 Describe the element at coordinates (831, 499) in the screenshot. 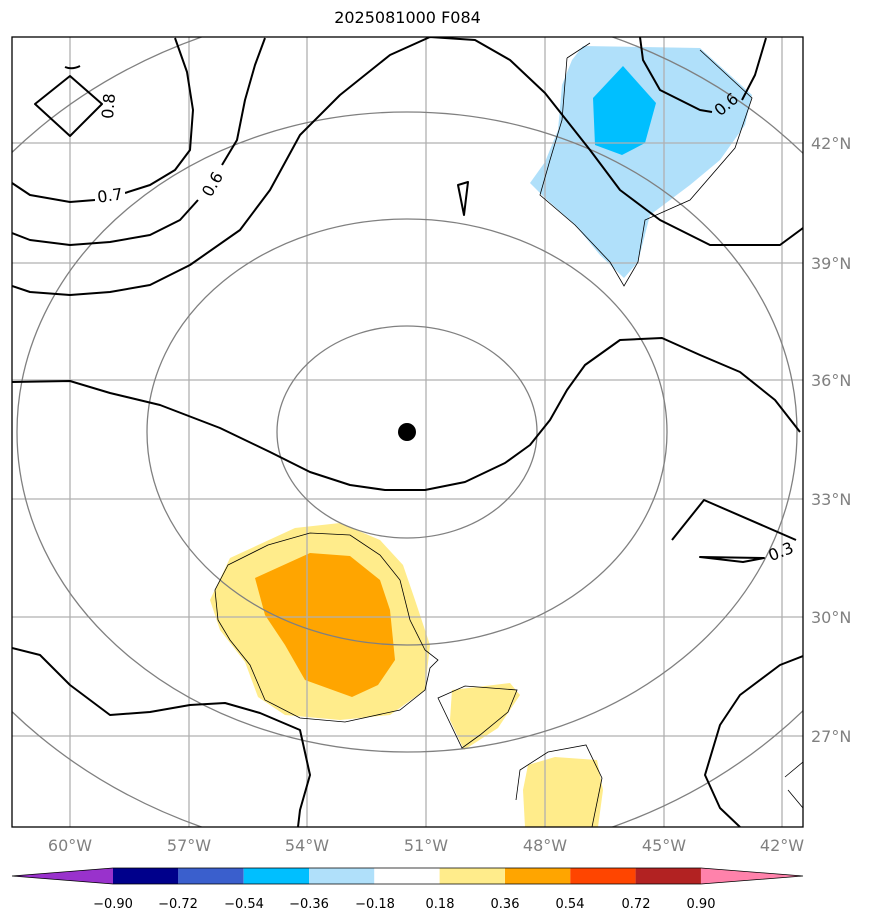

I see `lat-label-33n: 33°N` at that location.